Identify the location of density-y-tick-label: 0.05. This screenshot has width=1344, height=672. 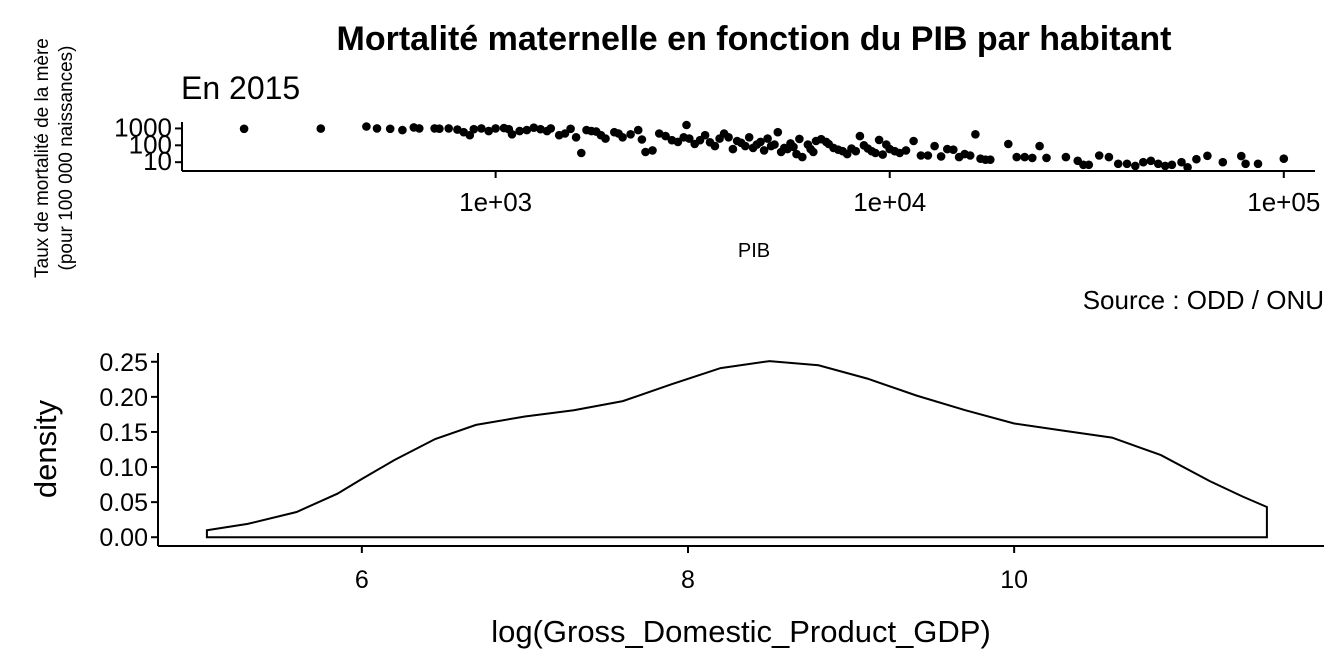
(123, 503).